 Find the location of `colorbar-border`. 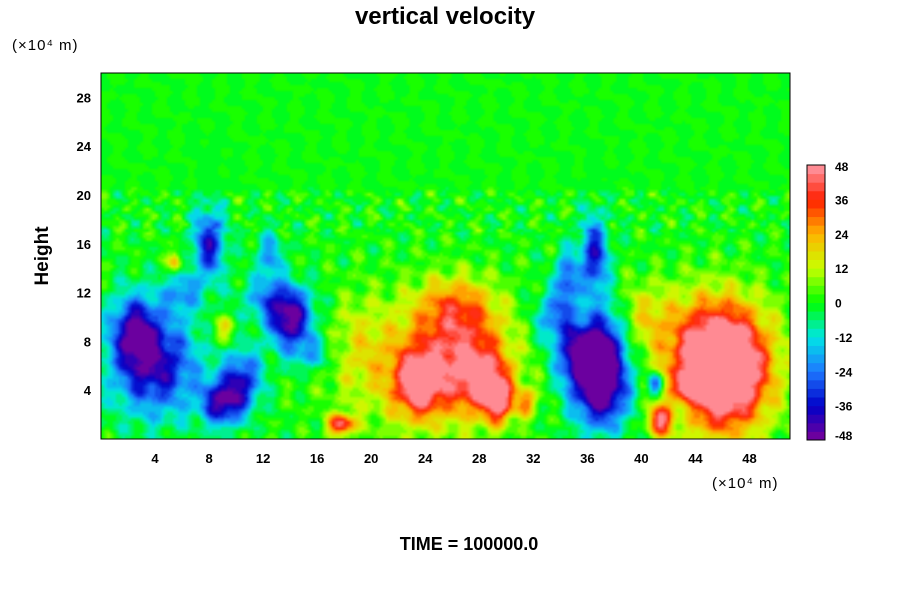

colorbar-border is located at coordinates (816, 302).